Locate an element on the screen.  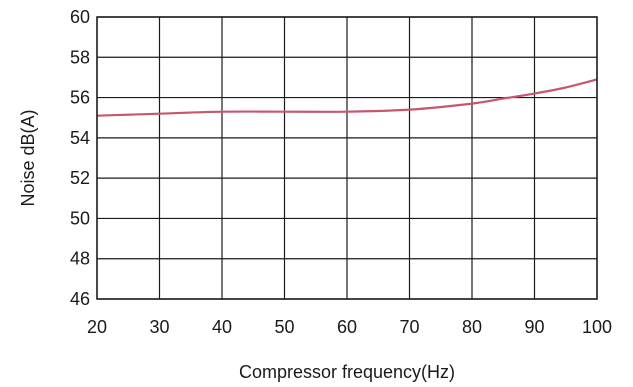
y-tick-labels: 46 48 50 52 54 56 58 60 is located at coordinates (80, 158).